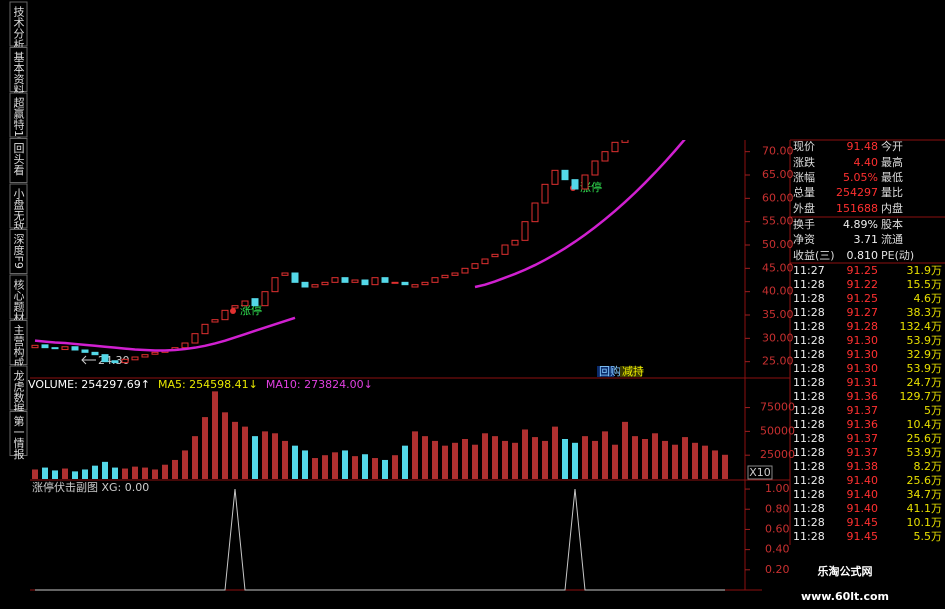 This screenshot has width=945, height=609. What do you see at coordinates (778, 361) in the screenshot?
I see `y-tick-label: 25.00` at bounding box center [778, 361].